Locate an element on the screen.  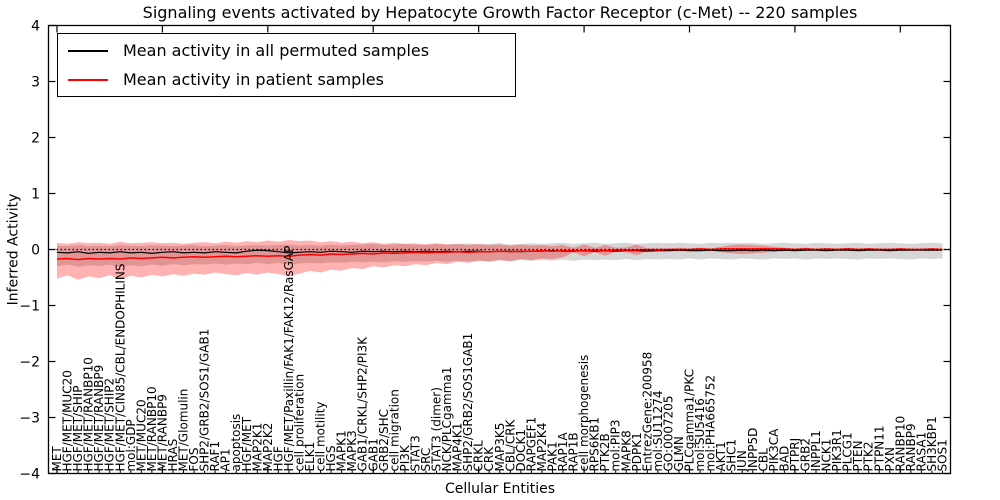
x-category-label: SH3KBP1 is located at coordinates (932, 443).